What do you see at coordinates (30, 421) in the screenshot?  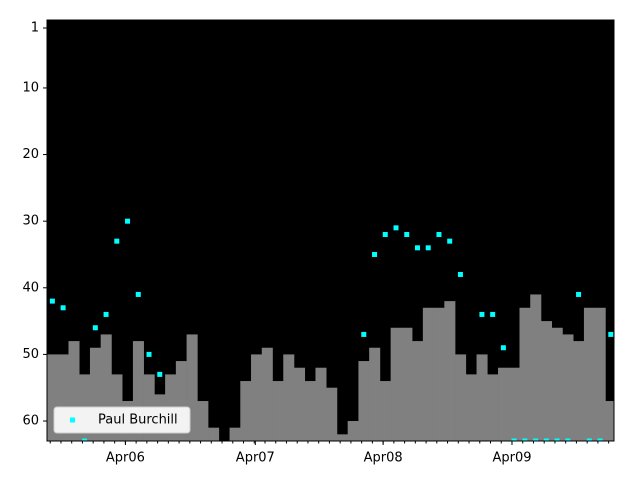 I see `y-tick-label: 60` at bounding box center [30, 421].